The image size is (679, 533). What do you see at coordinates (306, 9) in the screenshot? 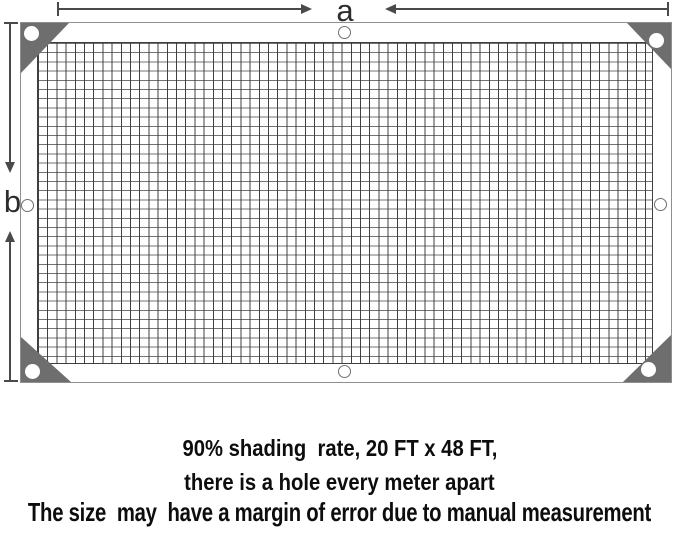
I see `arrowhead-right-icon` at bounding box center [306, 9].